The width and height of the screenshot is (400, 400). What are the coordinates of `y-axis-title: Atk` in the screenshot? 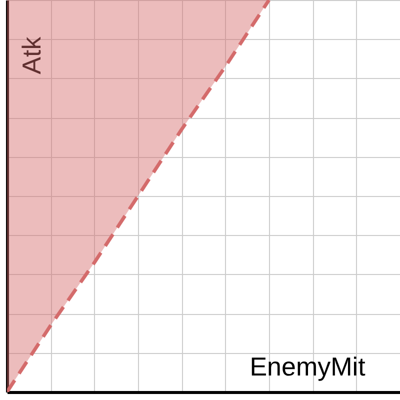 It's located at (31, 55).